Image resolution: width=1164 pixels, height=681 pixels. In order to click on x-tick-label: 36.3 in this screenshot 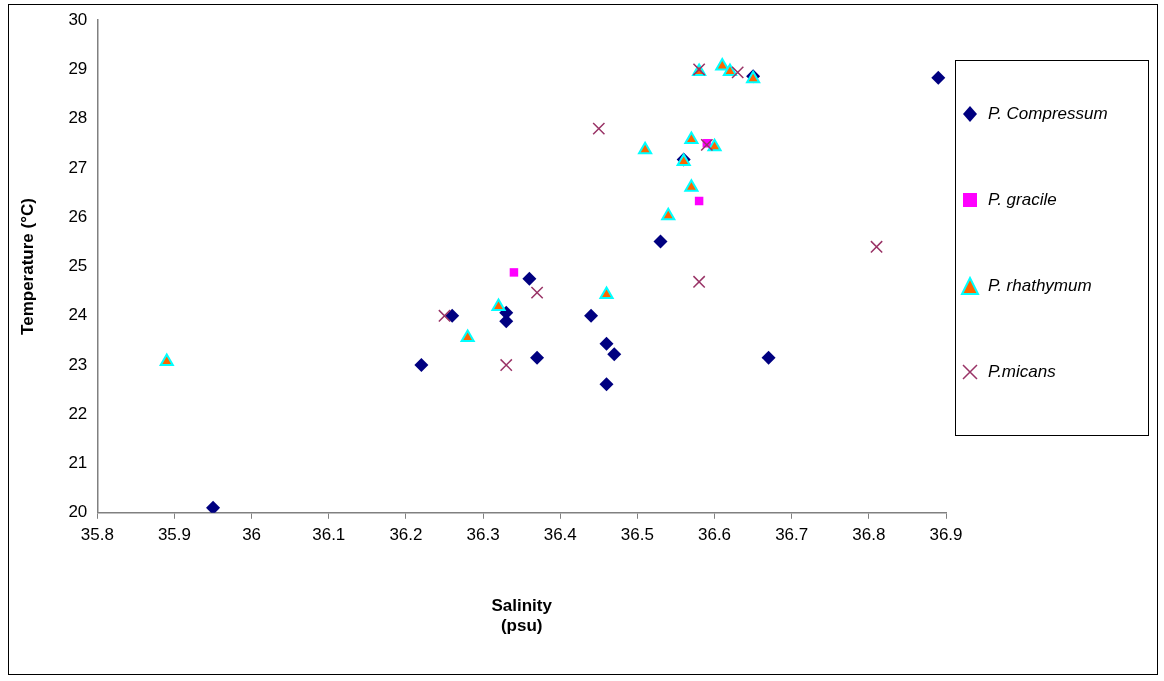, I will do `click(483, 534)`.